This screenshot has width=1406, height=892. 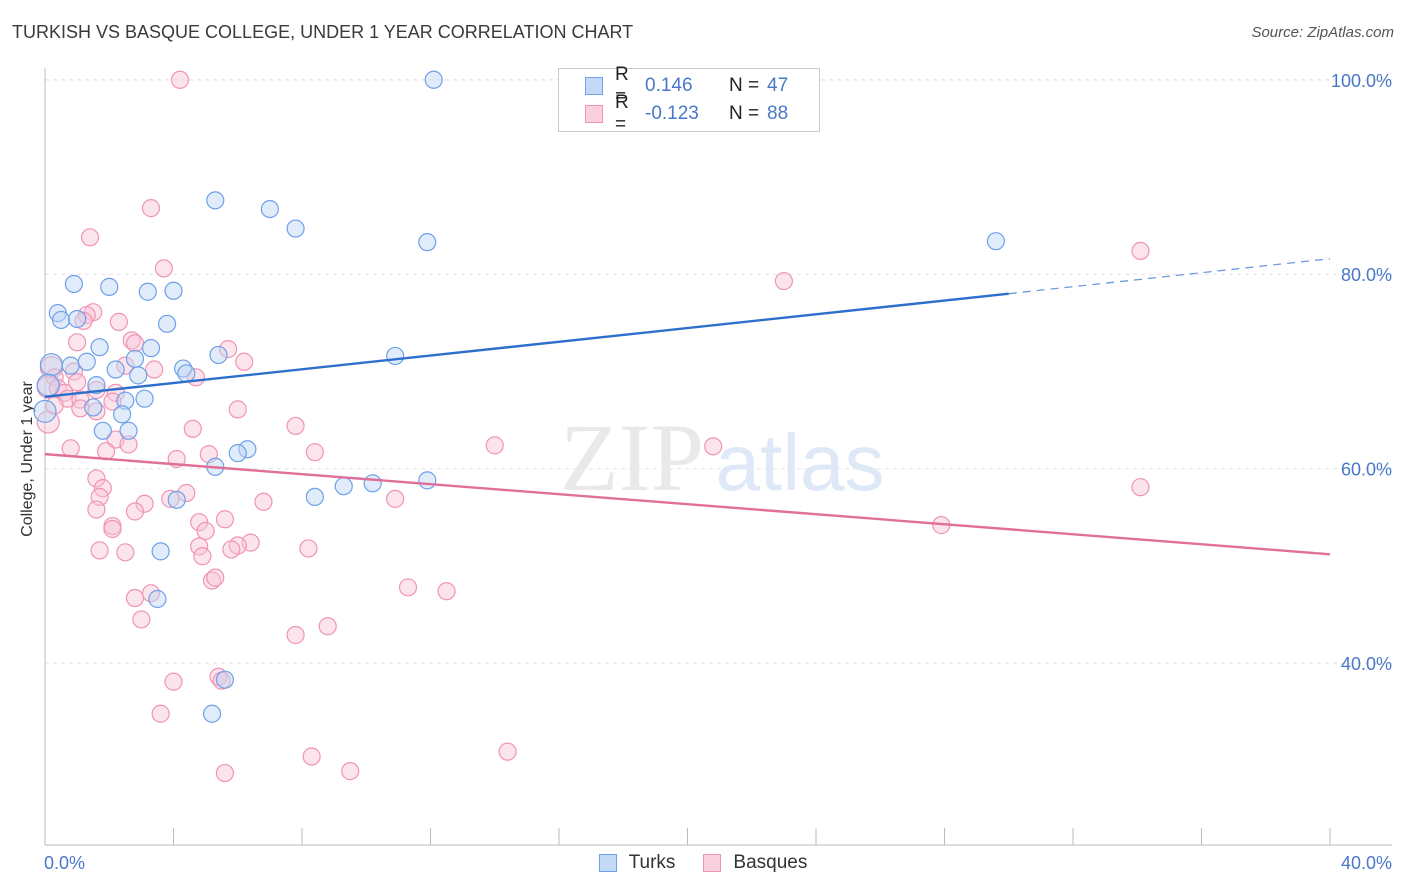 I want to click on y-tick-label: 40.0%, so click(x=1366, y=664).